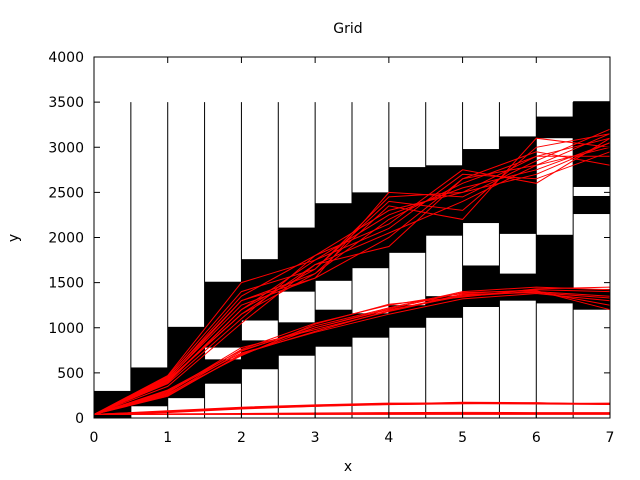 Image resolution: width=640 pixels, height=480 pixels. What do you see at coordinates (70, 374) in the screenshot?
I see `y-tick-label: 500` at bounding box center [70, 374].